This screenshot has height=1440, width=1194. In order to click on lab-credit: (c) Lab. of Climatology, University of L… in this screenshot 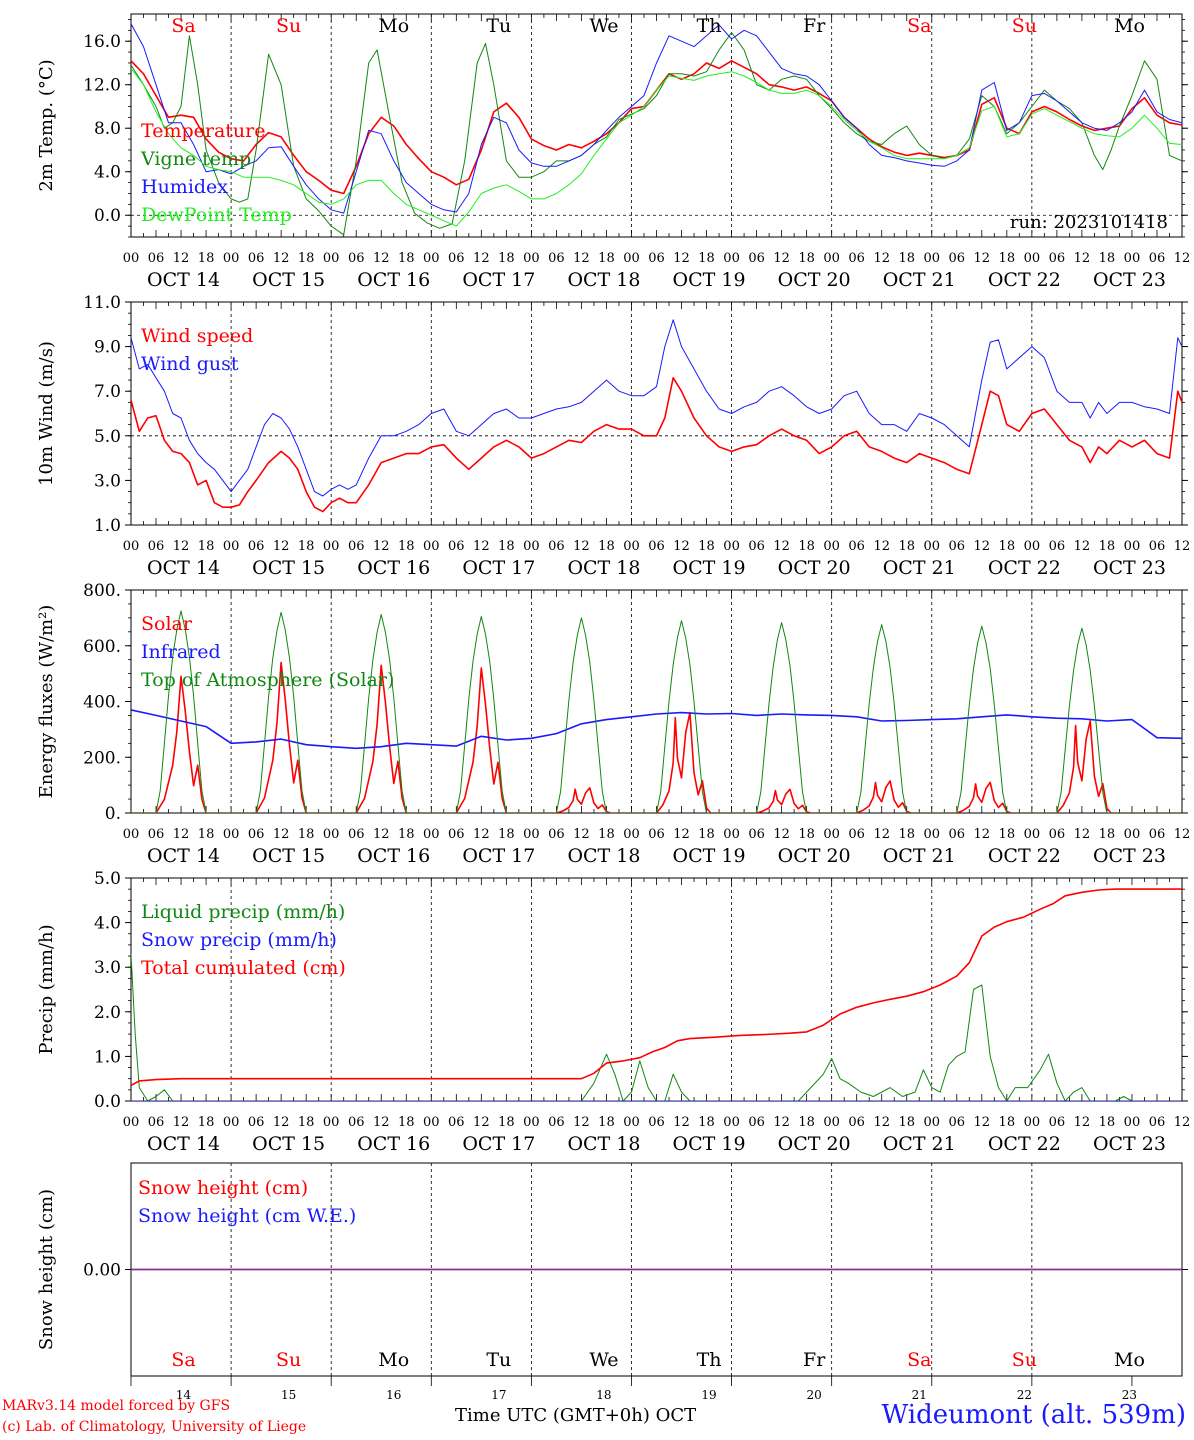, I will do `click(154, 1427)`.